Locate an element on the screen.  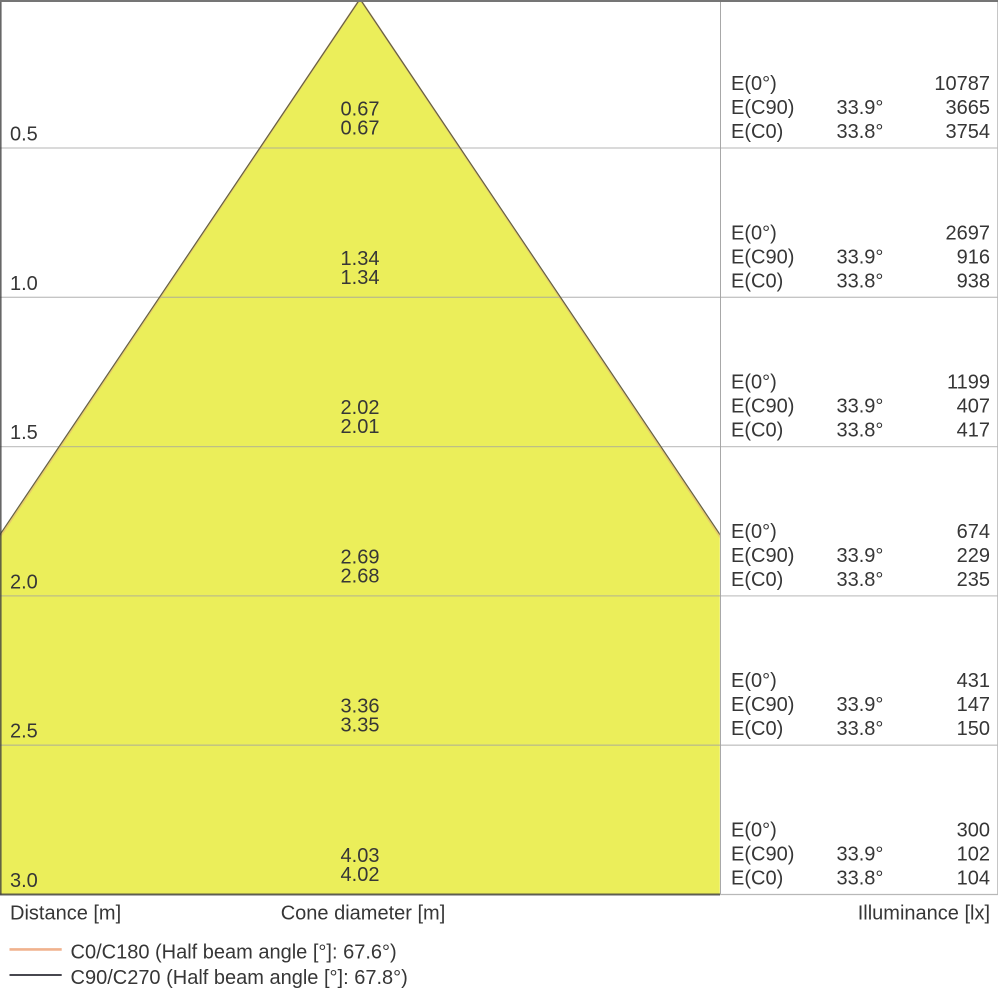
svg-text: Illuminance [lx] is located at coordinates (924, 914).